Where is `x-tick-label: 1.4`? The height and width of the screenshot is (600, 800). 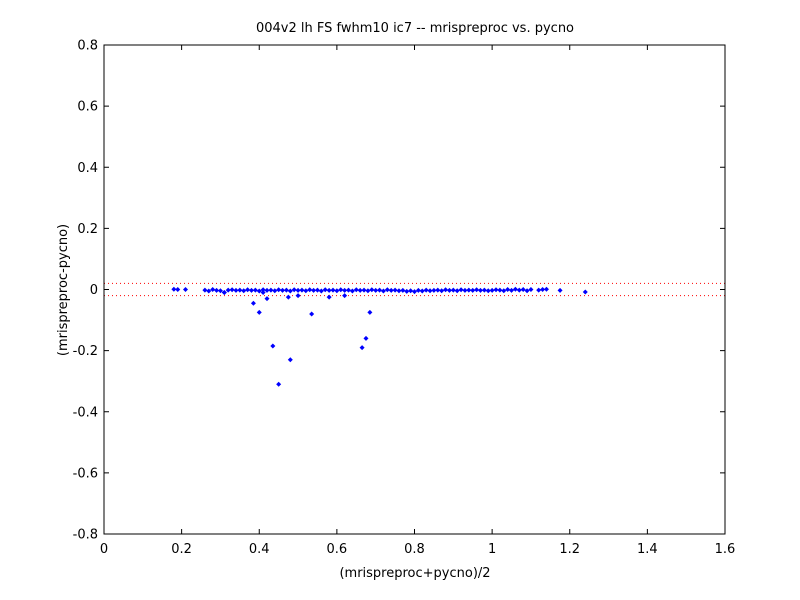 x-tick-label: 1.4 is located at coordinates (647, 549).